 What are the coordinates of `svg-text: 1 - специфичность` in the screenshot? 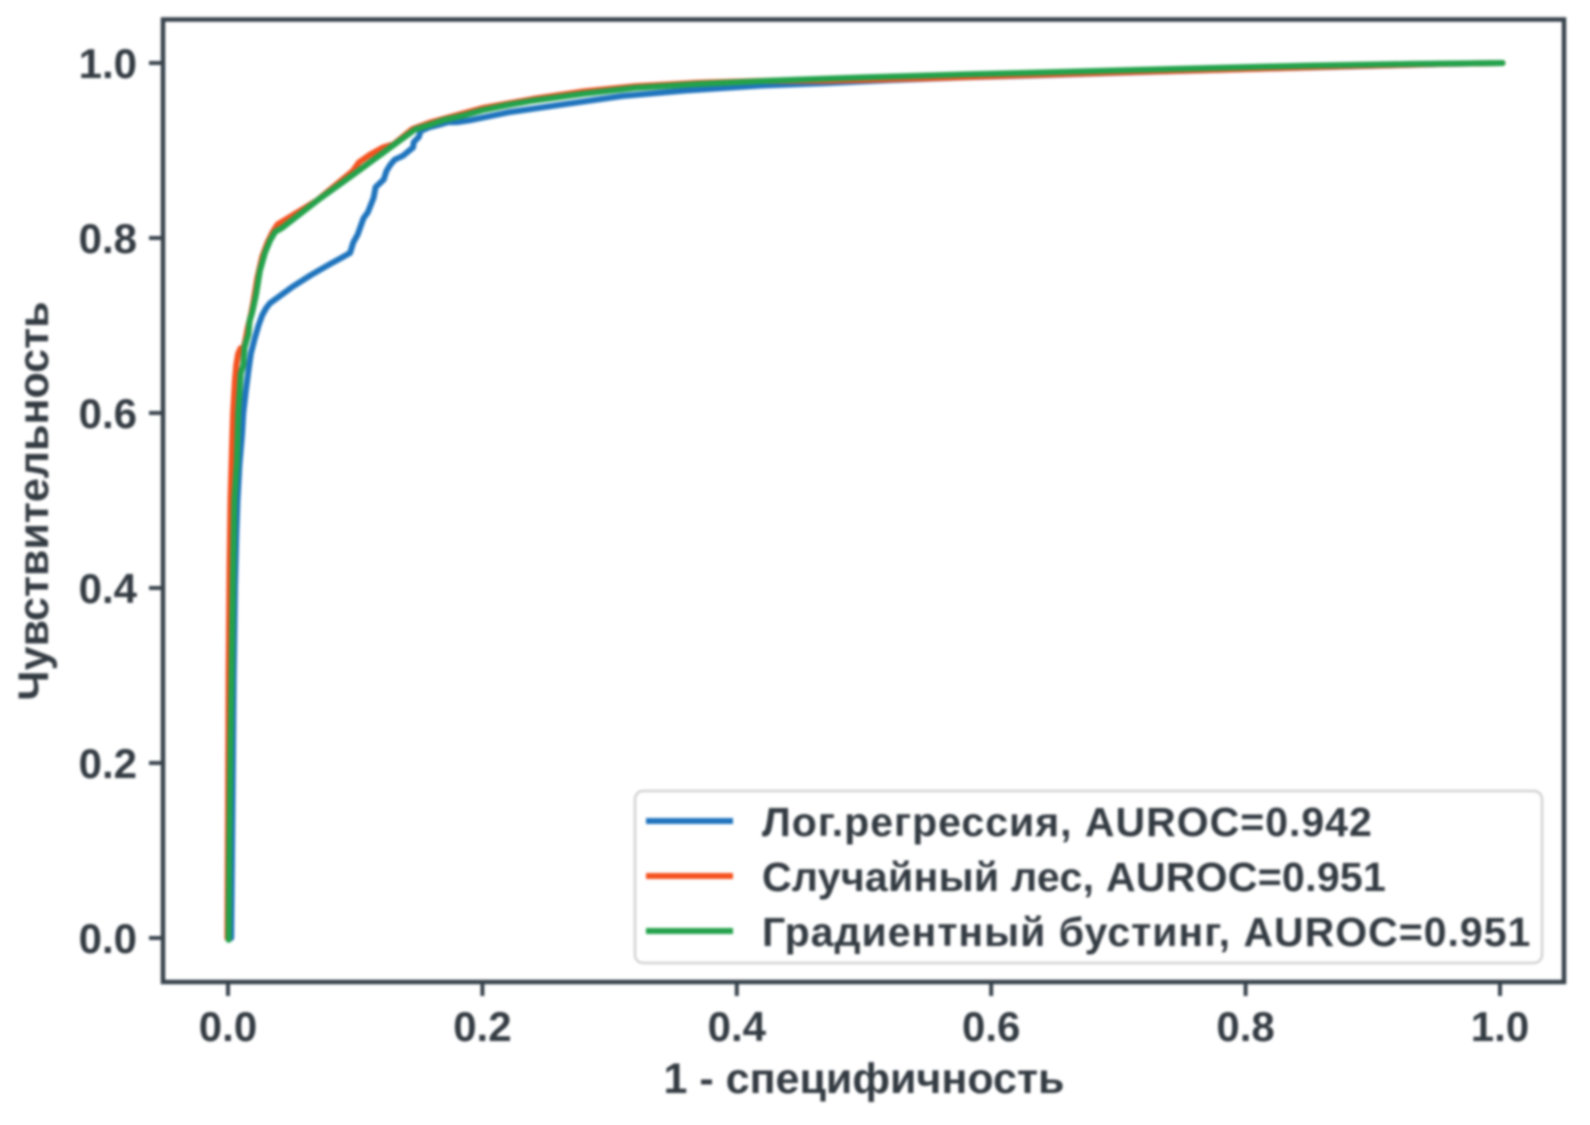 It's located at (864, 1079).